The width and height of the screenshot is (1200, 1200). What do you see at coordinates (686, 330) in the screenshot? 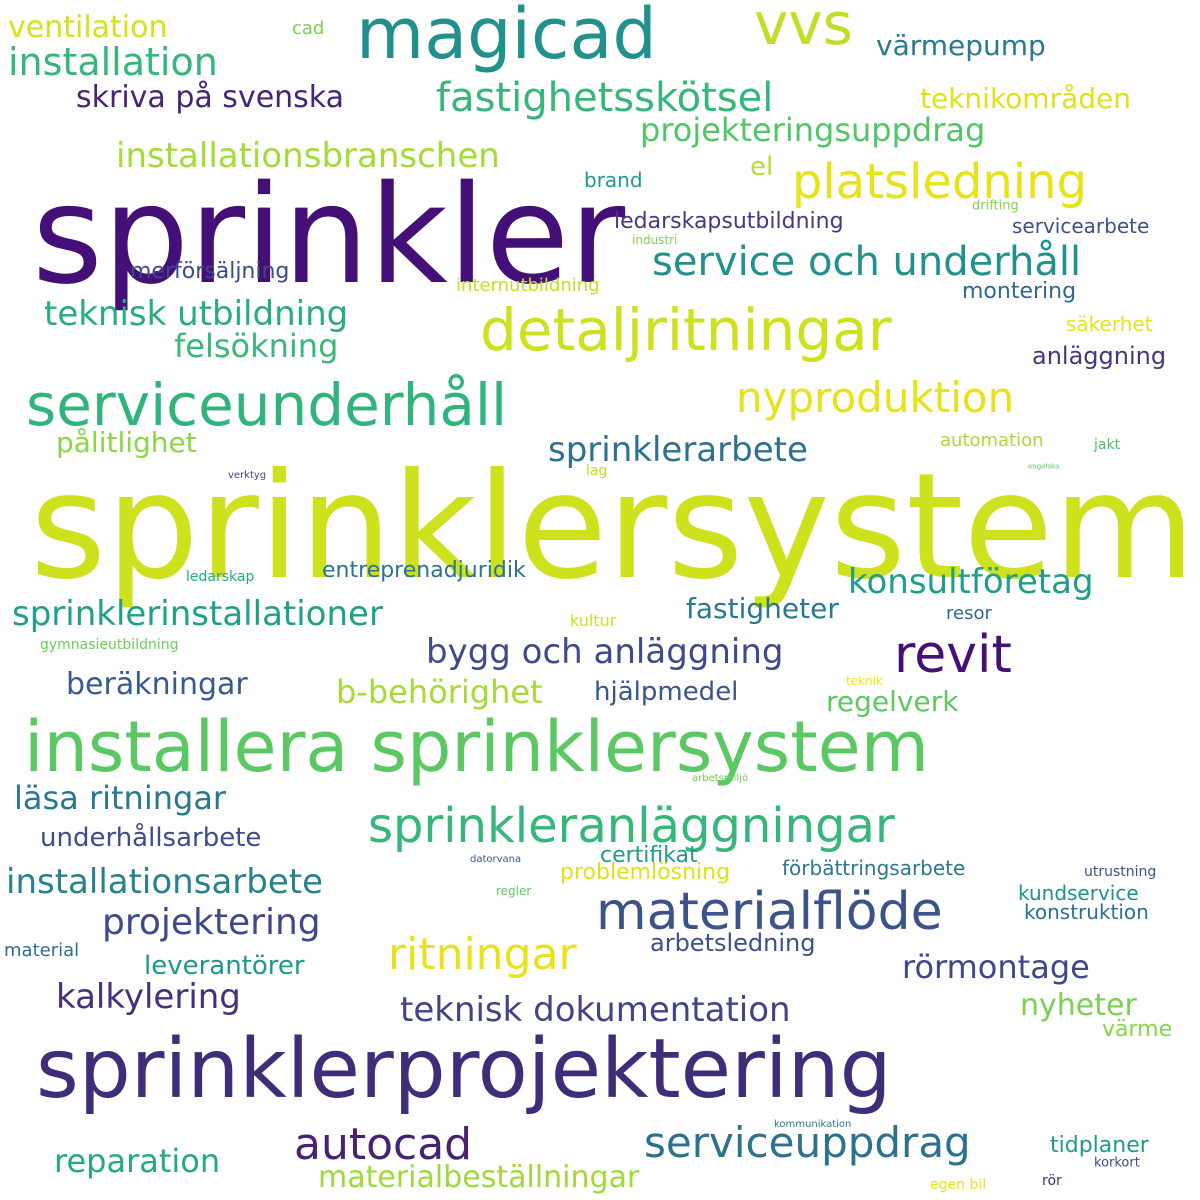
I see `word-detaljritningar: detaljritningar` at bounding box center [686, 330].